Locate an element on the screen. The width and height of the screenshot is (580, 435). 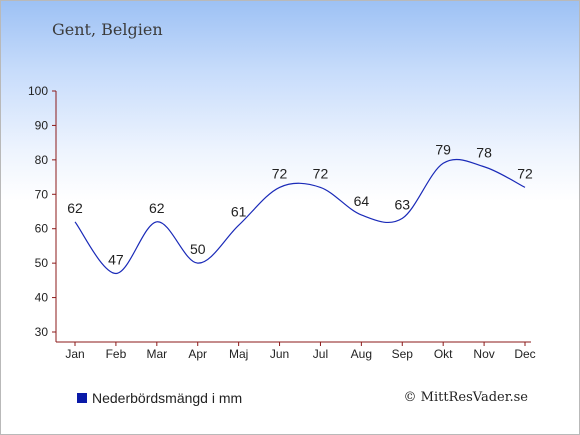
x-tick-label: Jun is located at coordinates (279, 354).